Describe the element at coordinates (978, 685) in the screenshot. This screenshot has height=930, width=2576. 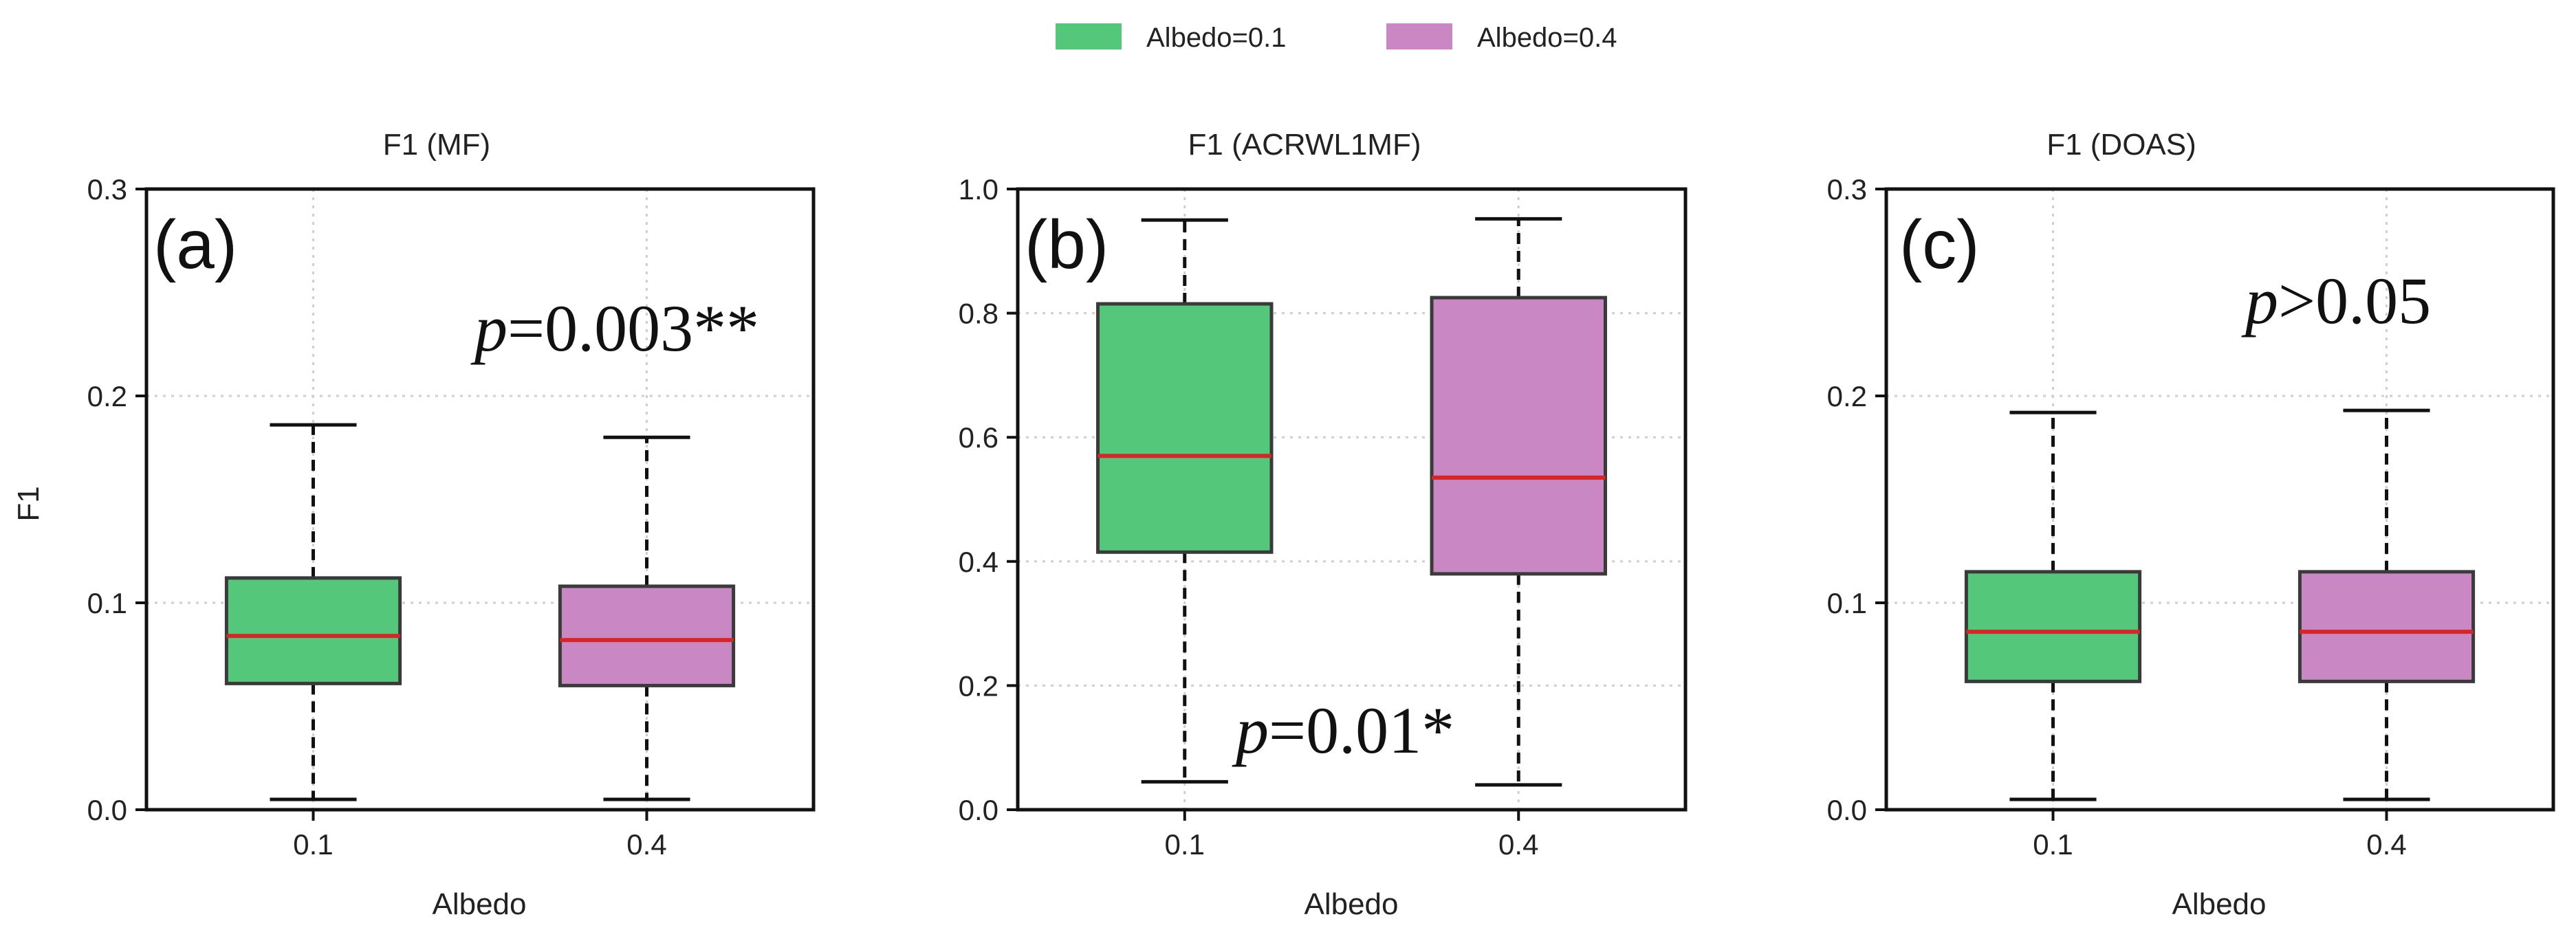
I see `panel-b-y-tick-label: 0.2` at that location.